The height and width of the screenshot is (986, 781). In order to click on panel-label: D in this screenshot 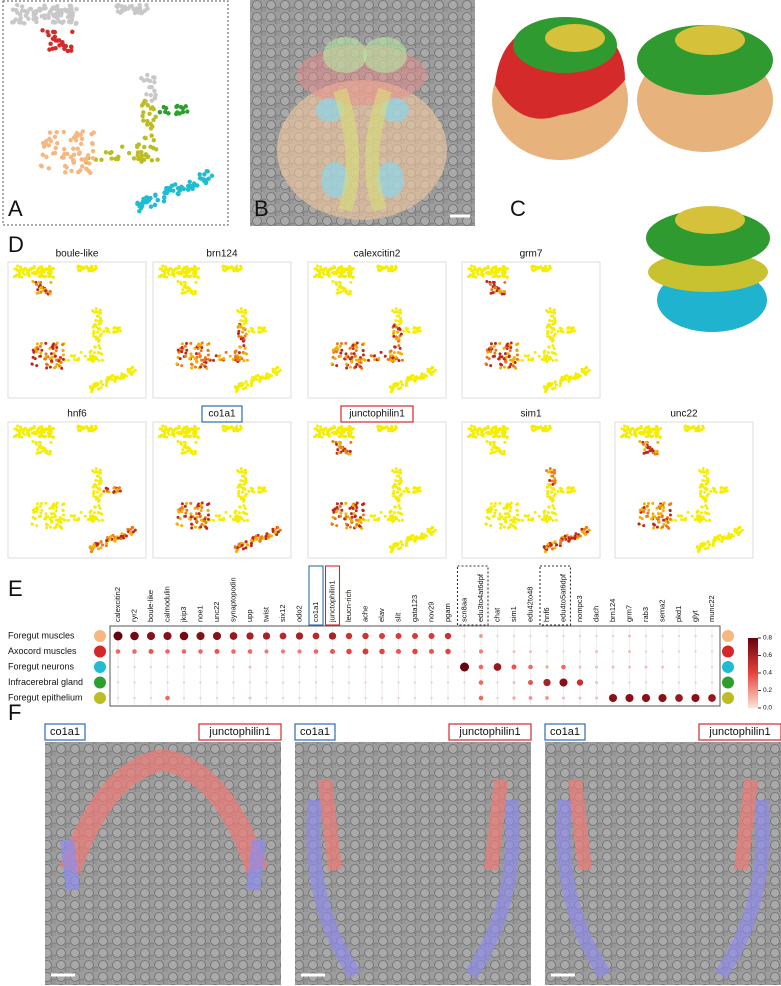, I will do `click(16, 244)`.